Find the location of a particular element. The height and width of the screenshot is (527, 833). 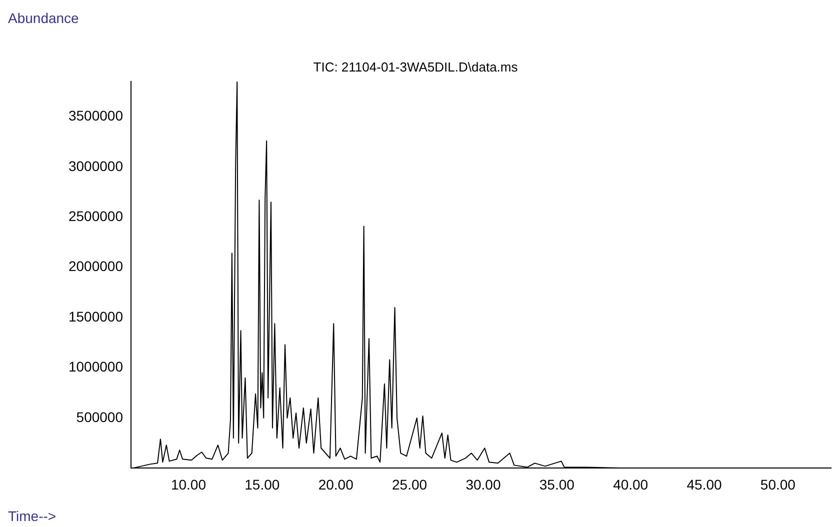

x-tick-label: 35.00 is located at coordinates (557, 484).